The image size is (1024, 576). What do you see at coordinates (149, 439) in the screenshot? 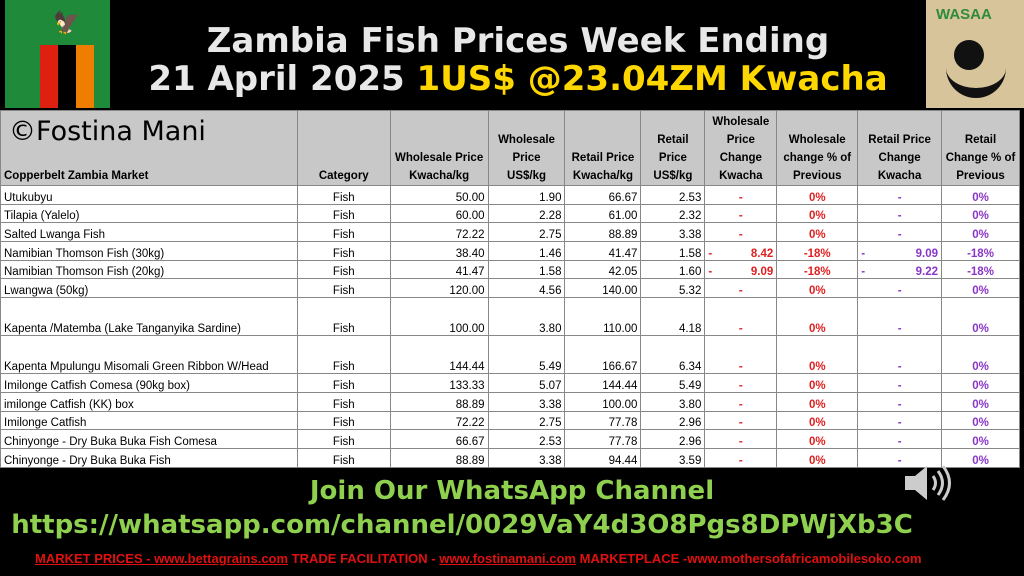
I see `table-cell: Chinyonge - Dry Buka Buka Fish Comesa` at bounding box center [149, 439].